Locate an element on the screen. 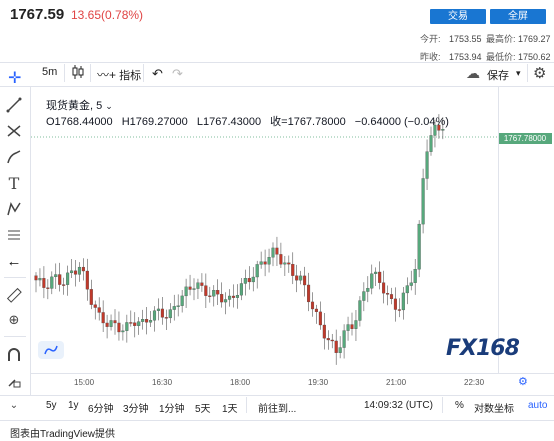 This screenshot has height=441, width=554. stat-prev-close: 昨收: 1753.94 is located at coordinates (451, 56).